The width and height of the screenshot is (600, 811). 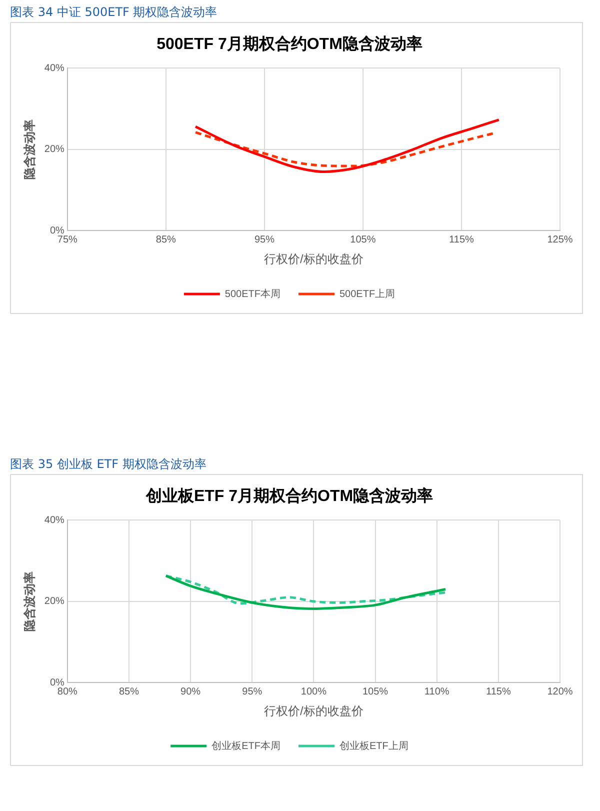 What do you see at coordinates (252, 294) in the screenshot?
I see `legend-label: 500ETF本周` at bounding box center [252, 294].